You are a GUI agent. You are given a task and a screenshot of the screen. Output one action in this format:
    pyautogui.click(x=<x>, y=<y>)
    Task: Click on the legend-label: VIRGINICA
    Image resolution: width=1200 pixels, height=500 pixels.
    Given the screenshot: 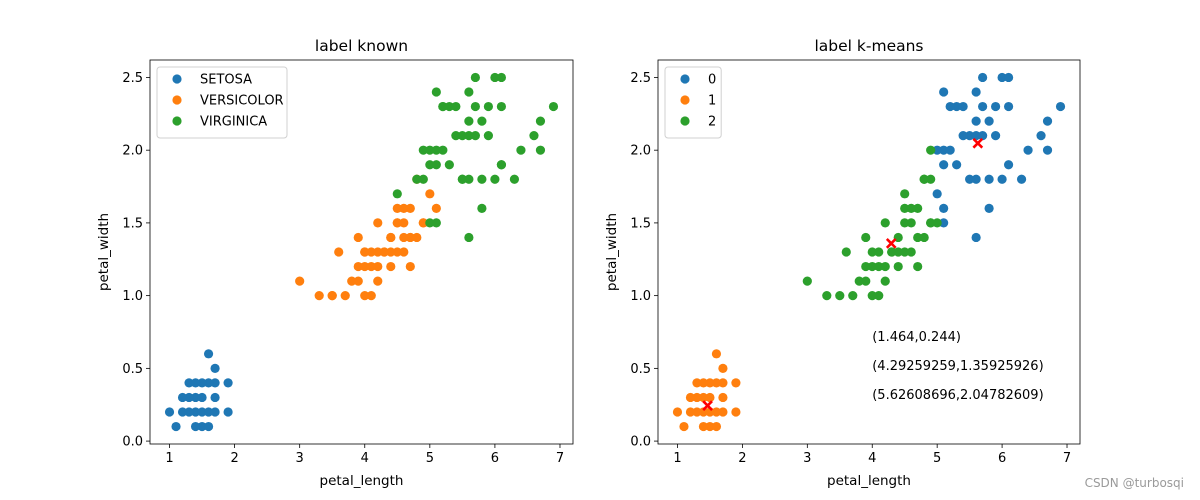 What is the action you would take?
    pyautogui.click(x=233, y=122)
    